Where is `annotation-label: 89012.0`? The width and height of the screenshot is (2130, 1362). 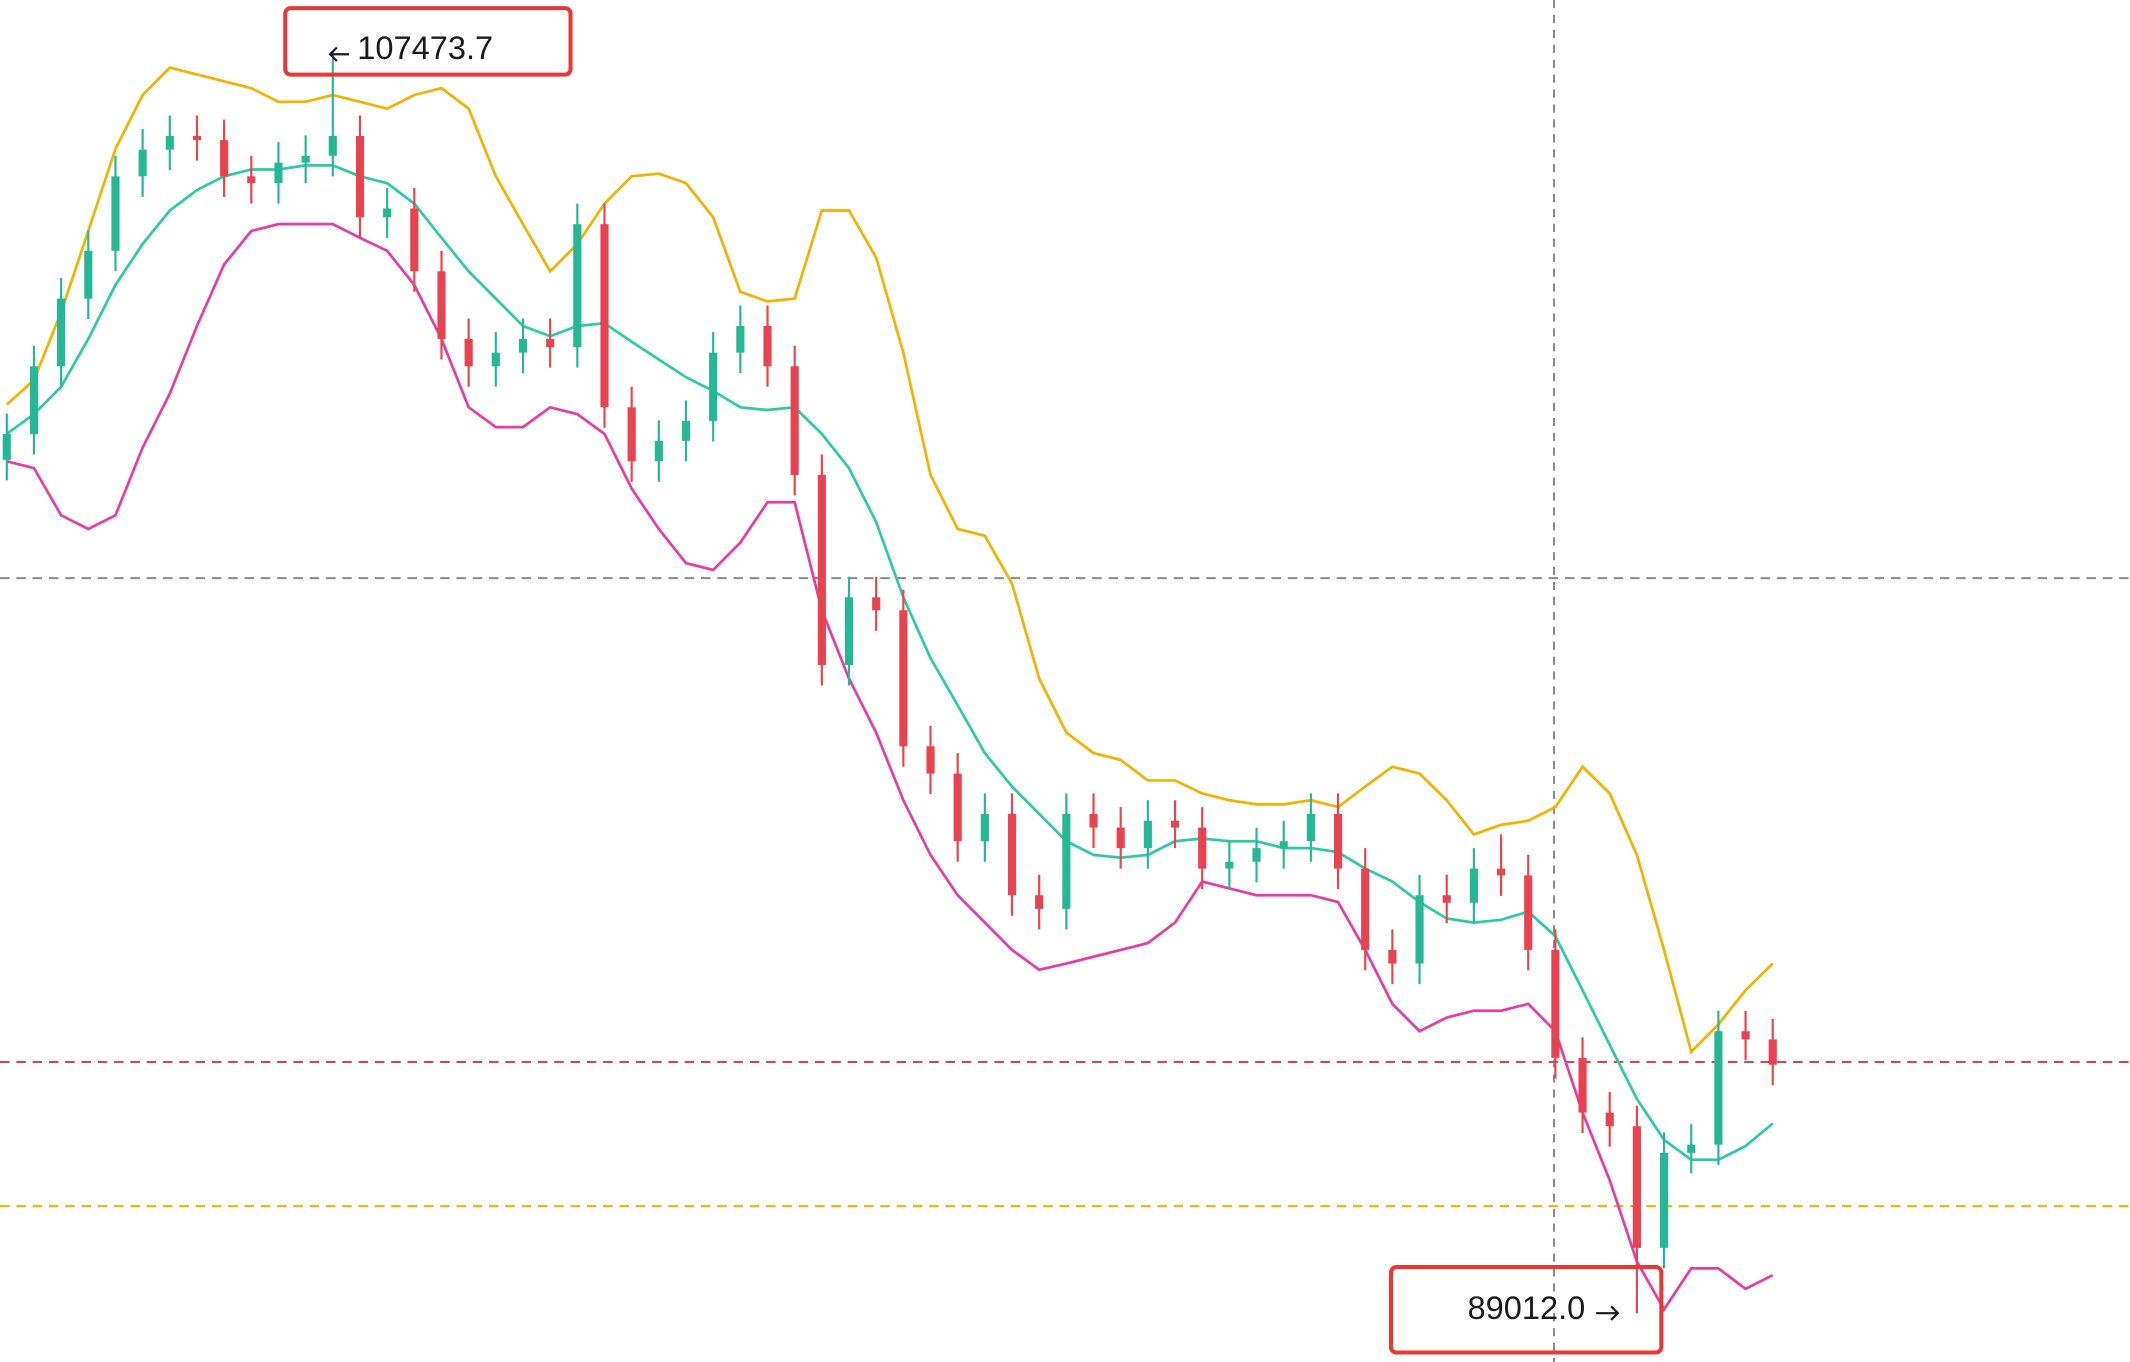 annotation-label: 89012.0 is located at coordinates (1526, 1308).